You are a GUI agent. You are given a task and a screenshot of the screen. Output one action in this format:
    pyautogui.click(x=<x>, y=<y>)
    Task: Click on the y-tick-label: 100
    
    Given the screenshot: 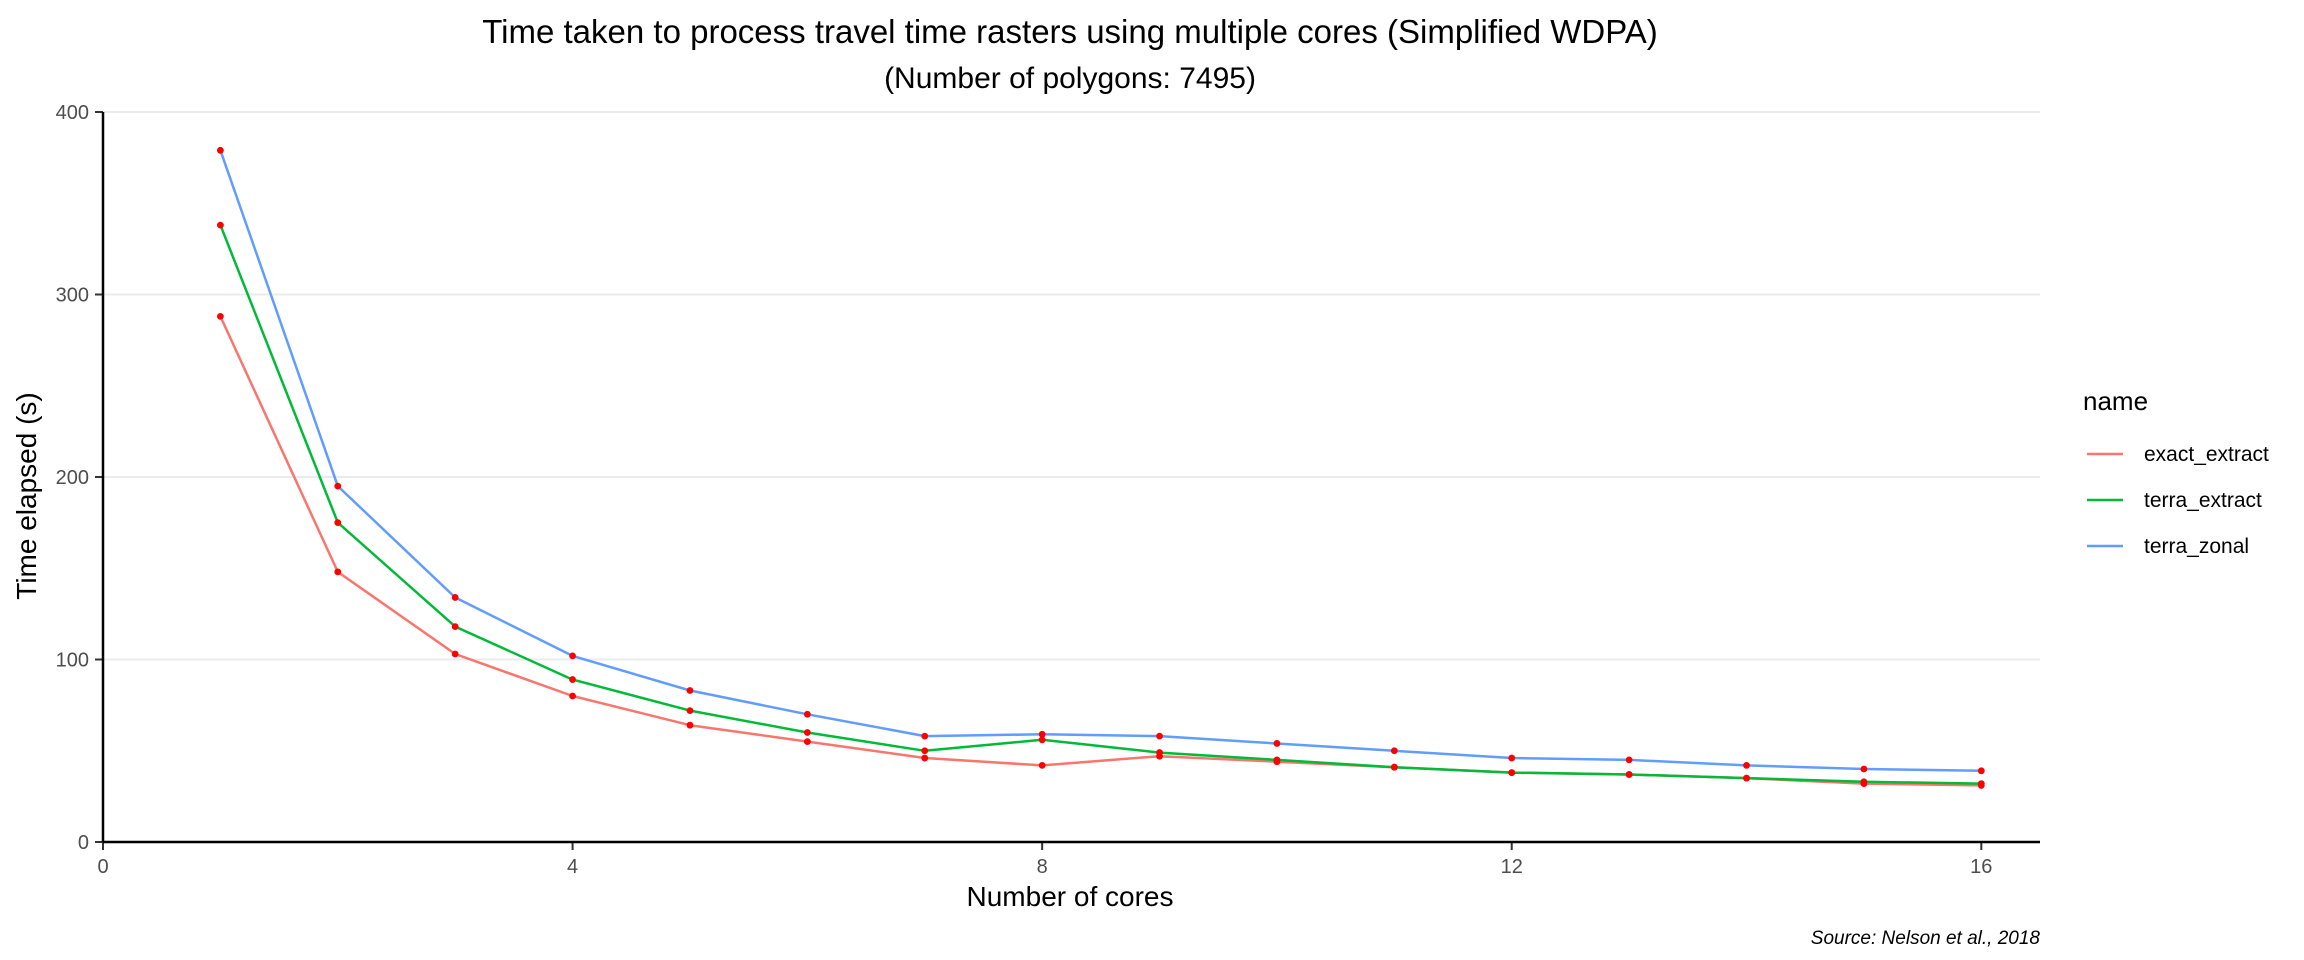 What is the action you would take?
    pyautogui.click(x=72, y=661)
    